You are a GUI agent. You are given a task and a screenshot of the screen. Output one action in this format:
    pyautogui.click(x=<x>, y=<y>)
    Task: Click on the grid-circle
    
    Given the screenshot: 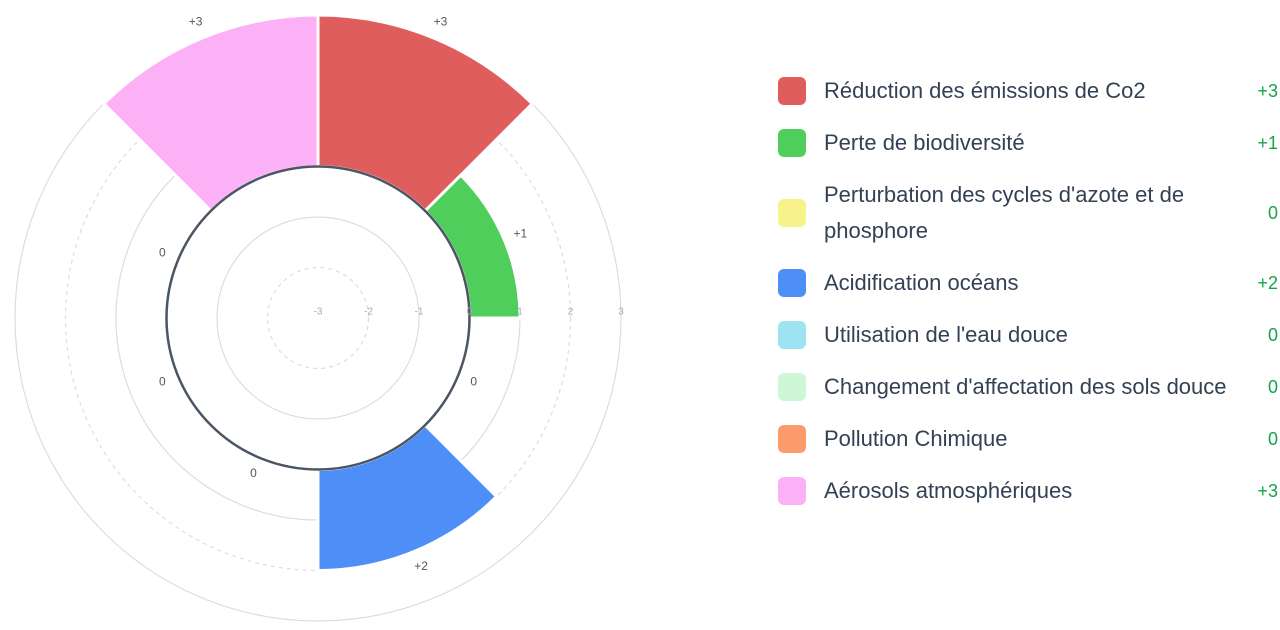 What is the action you would take?
    pyautogui.click(x=318, y=318)
    